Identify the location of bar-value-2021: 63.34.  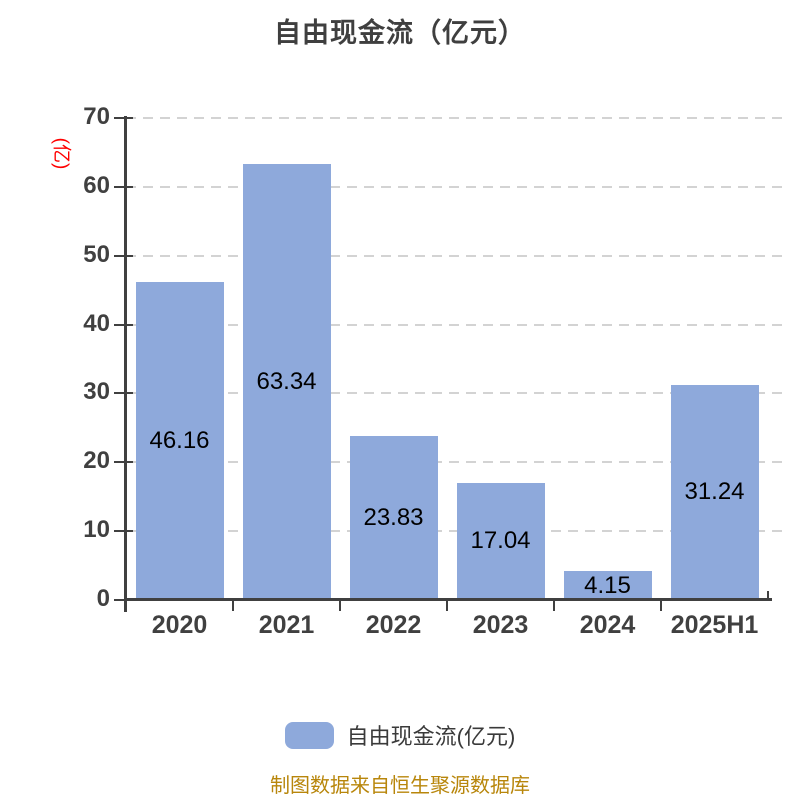
(286, 381).